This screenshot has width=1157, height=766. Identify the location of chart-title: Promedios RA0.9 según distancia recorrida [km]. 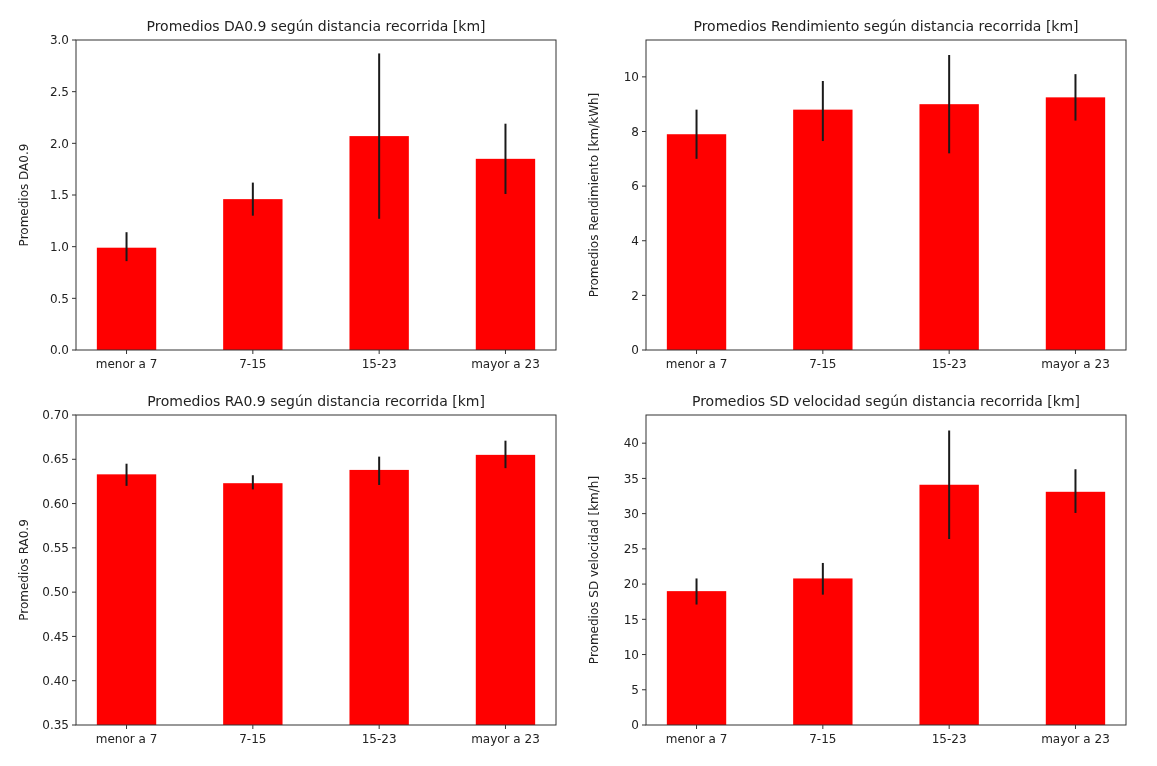
(316, 401).